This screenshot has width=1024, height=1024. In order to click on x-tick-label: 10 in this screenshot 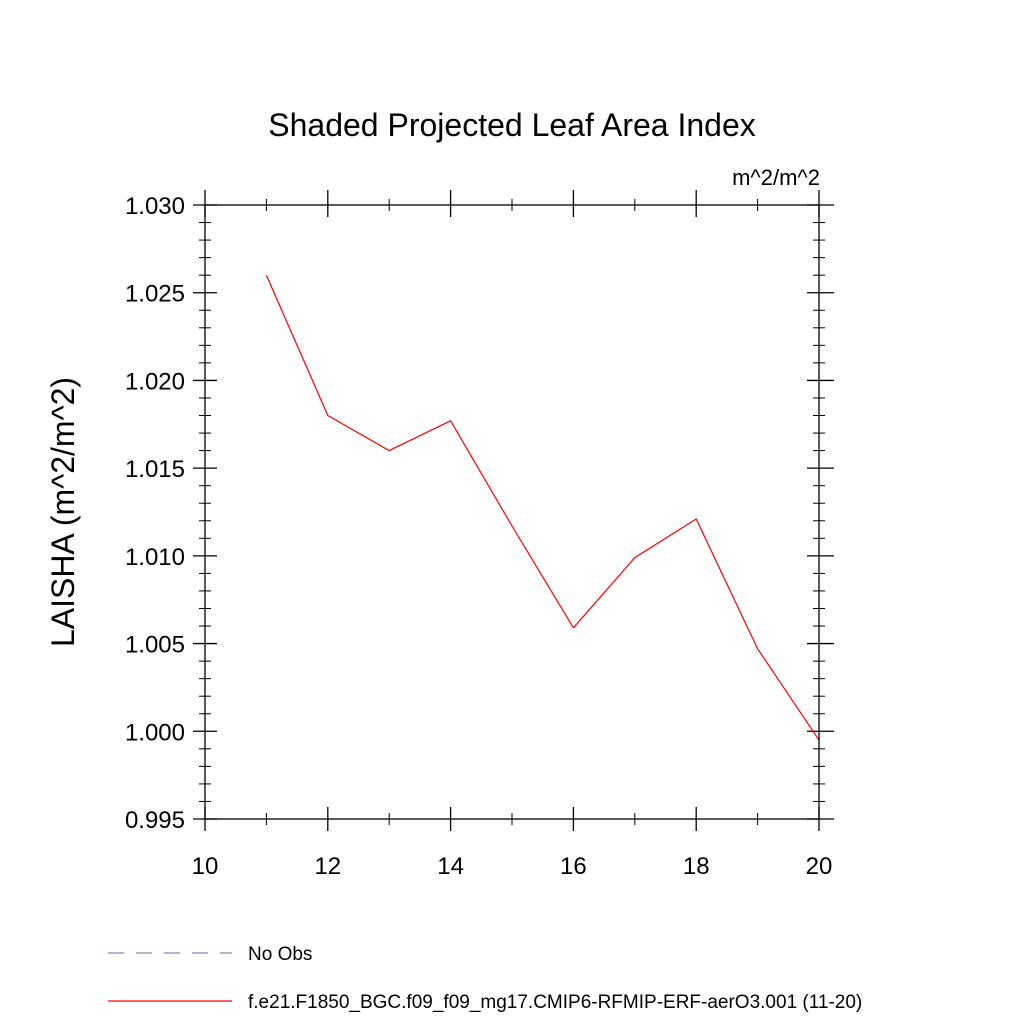, I will do `click(205, 866)`.